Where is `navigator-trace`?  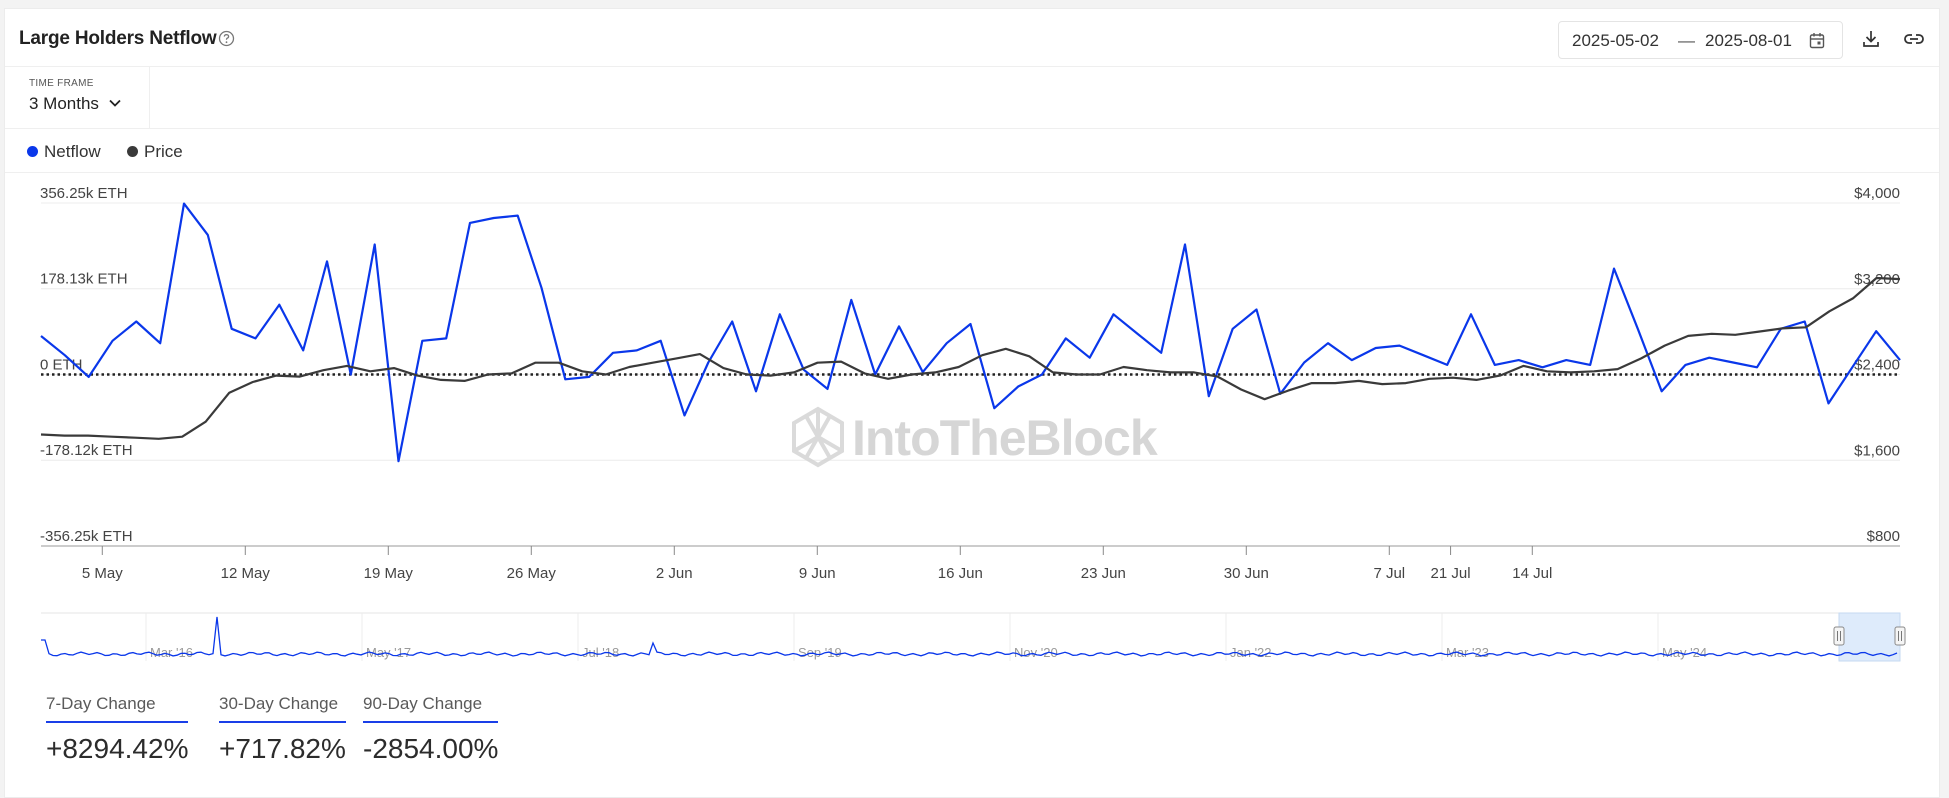 navigator-trace is located at coordinates (969, 636).